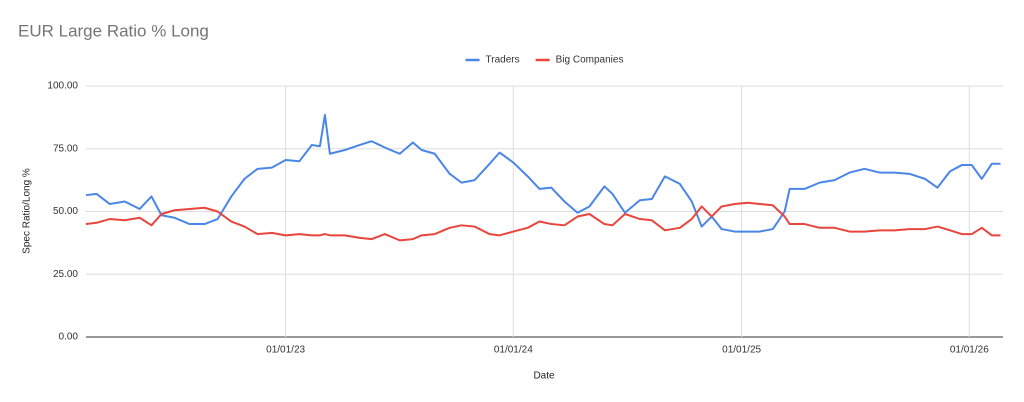  I want to click on x-tick-label: 01/01/23, so click(285, 350).